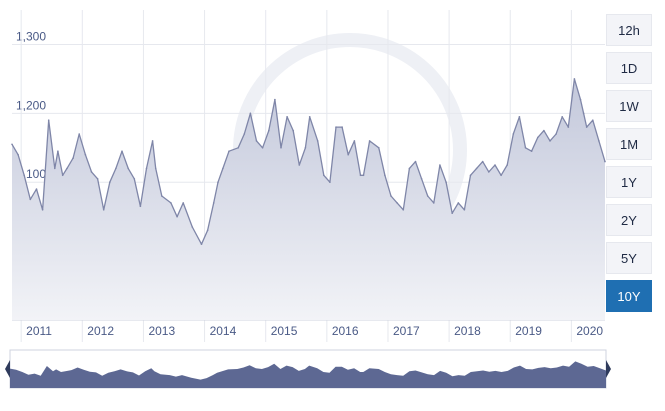  I want to click on range-button-12h: 12h, so click(629, 30).